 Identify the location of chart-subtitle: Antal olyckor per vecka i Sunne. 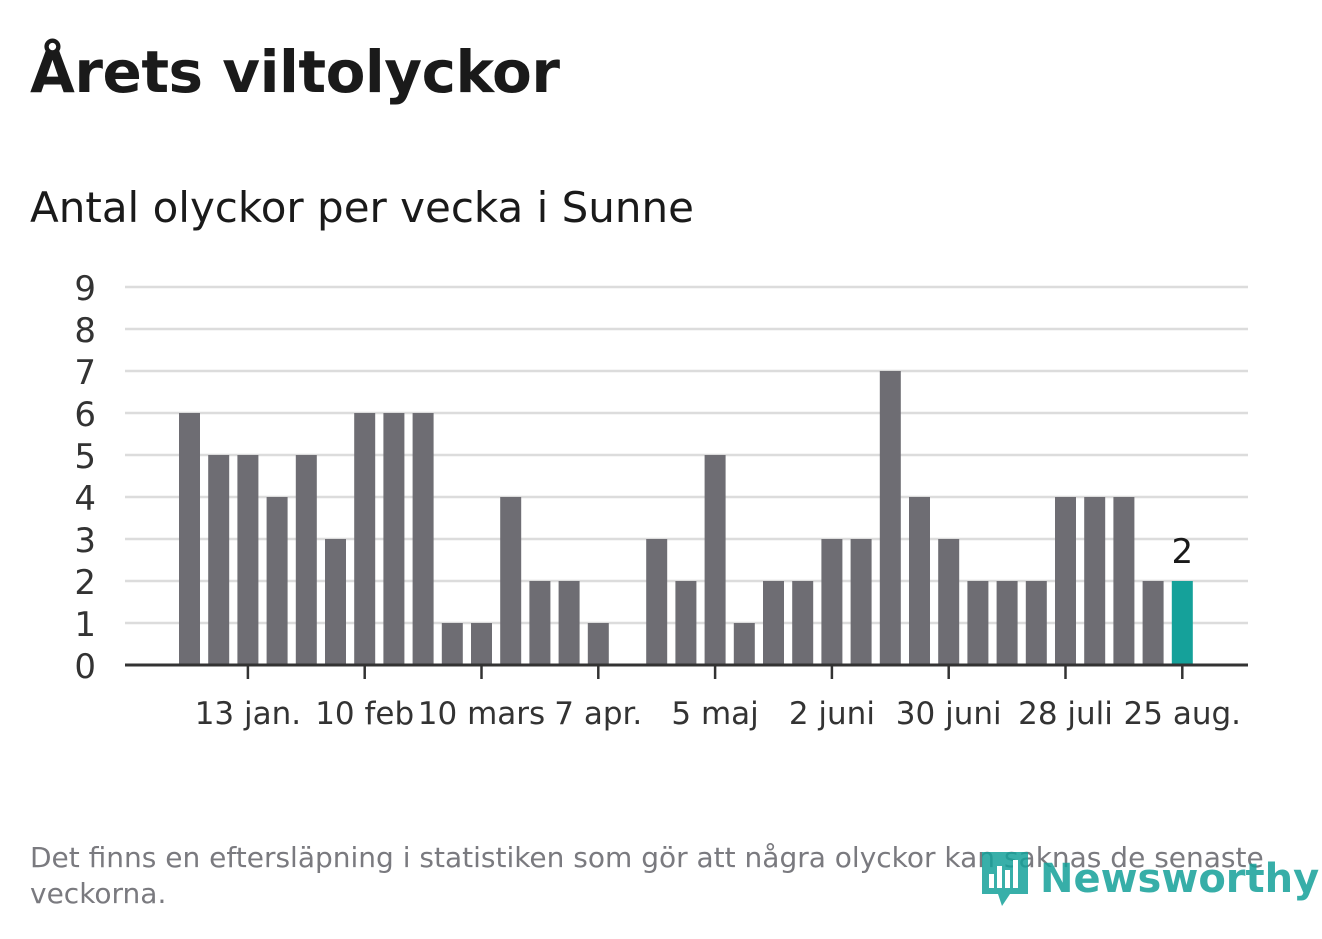
(362, 207).